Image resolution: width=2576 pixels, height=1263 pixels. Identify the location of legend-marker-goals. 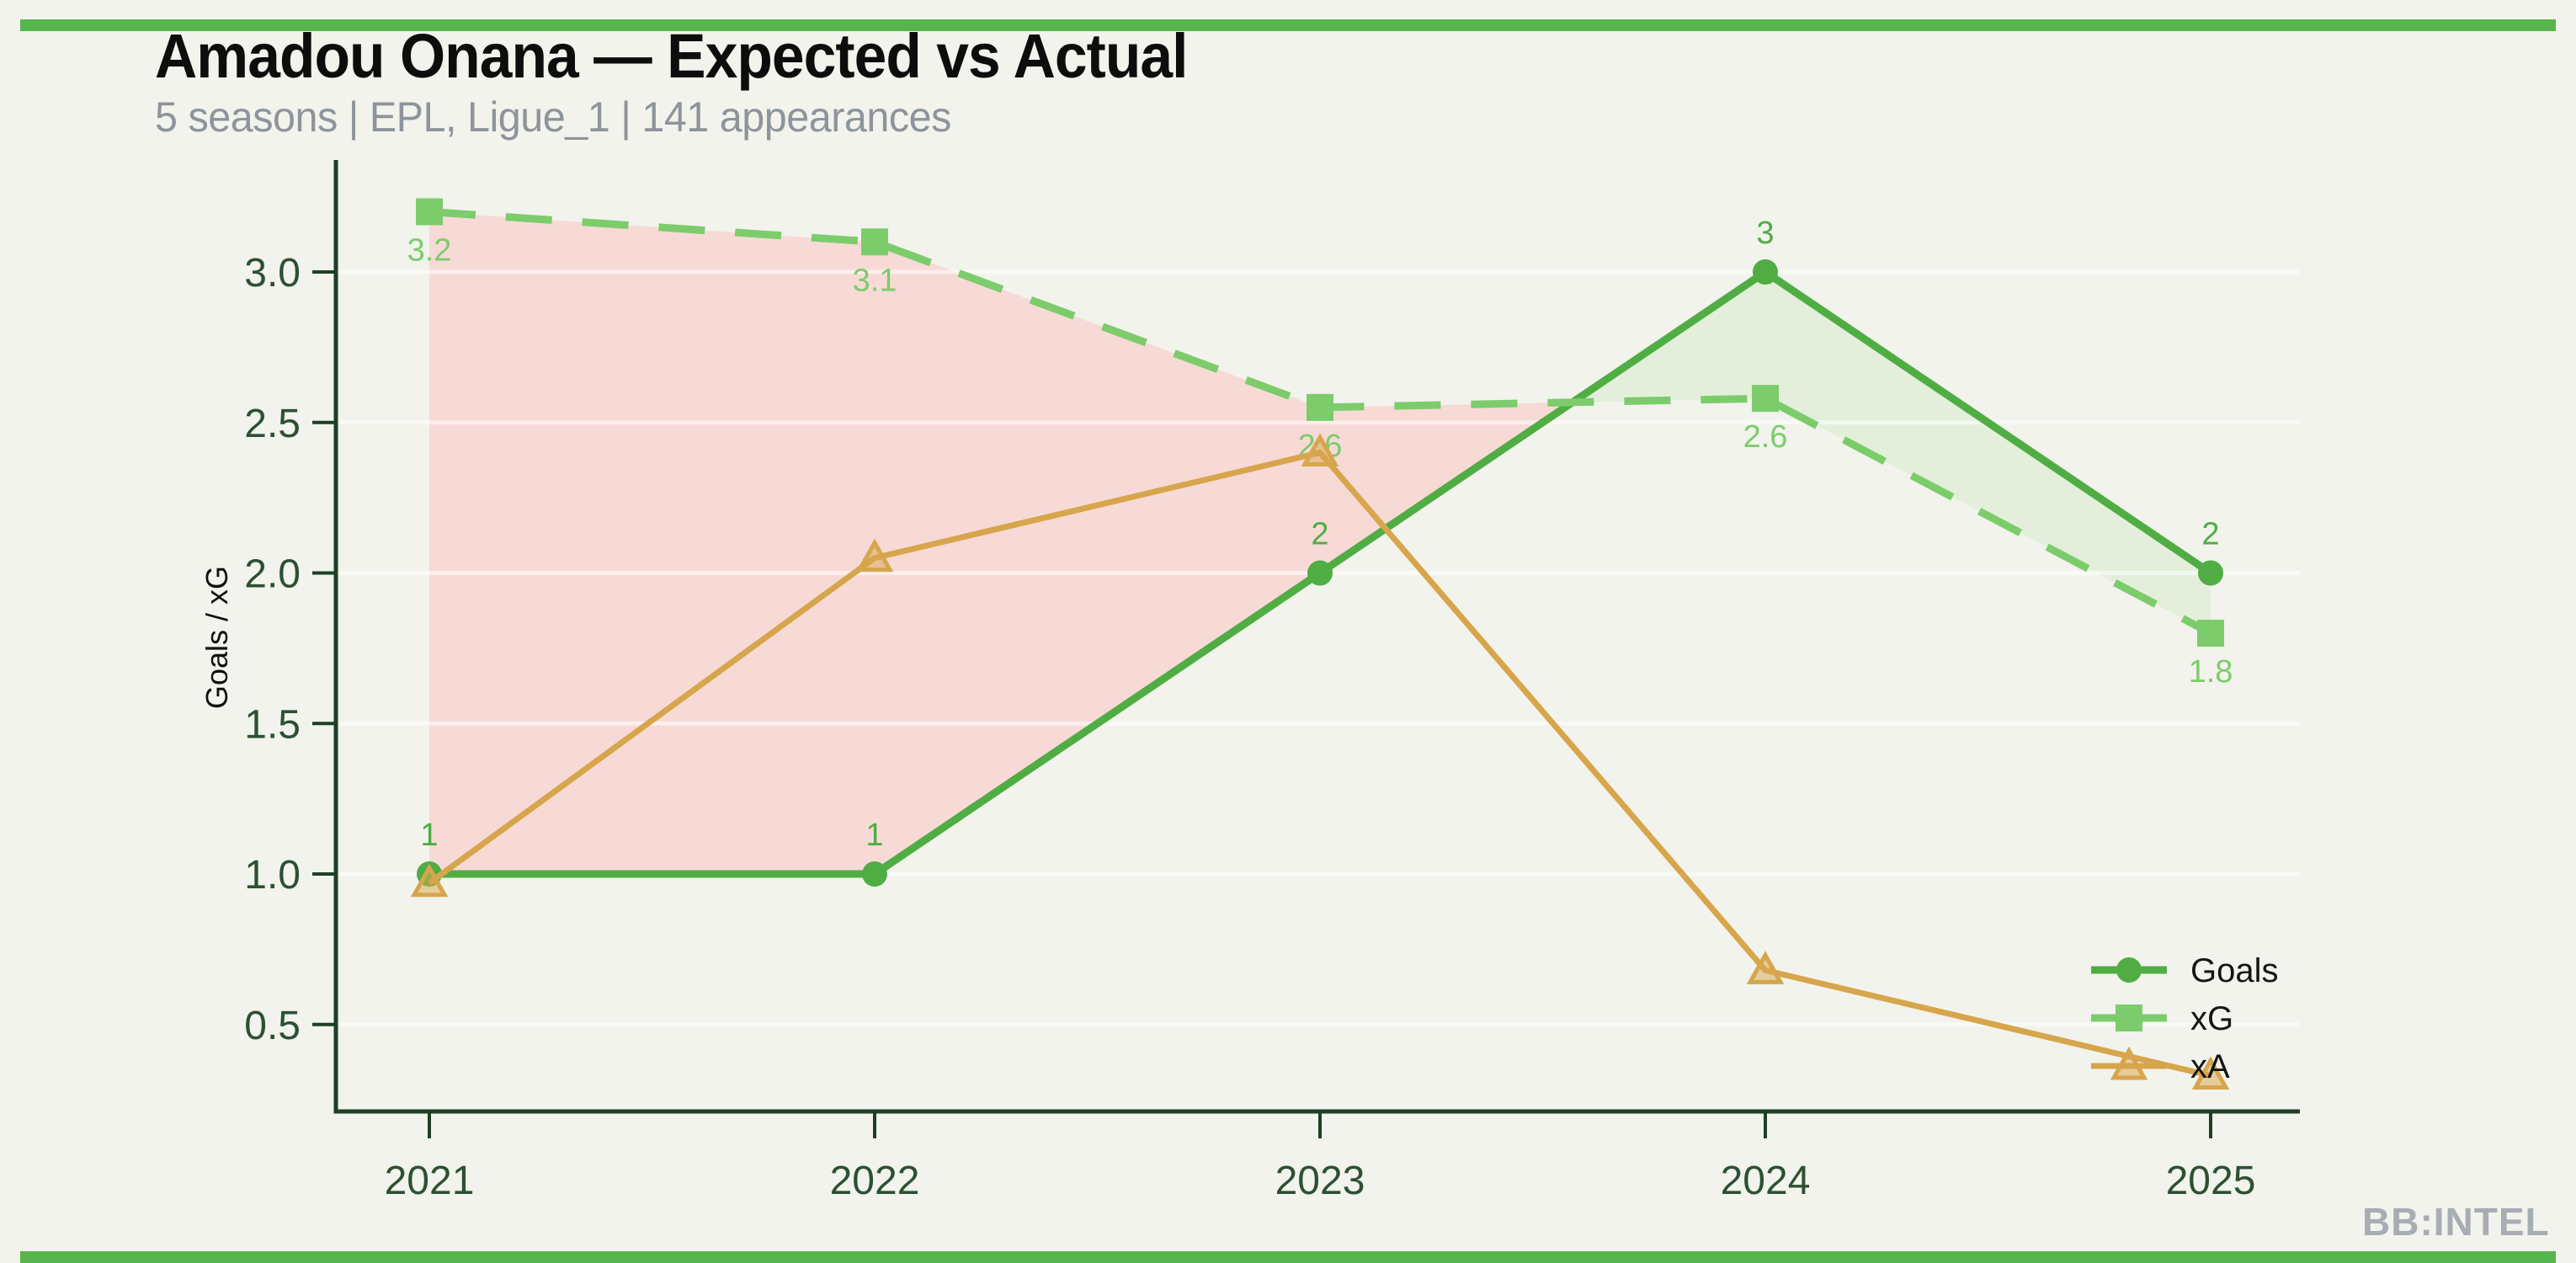
(2129, 970).